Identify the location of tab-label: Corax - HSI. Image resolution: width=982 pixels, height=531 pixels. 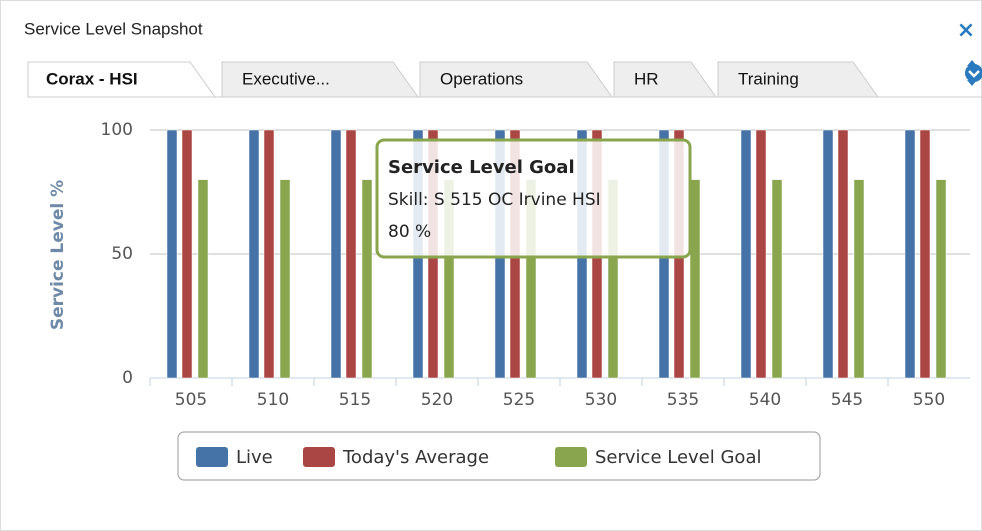
(92, 78).